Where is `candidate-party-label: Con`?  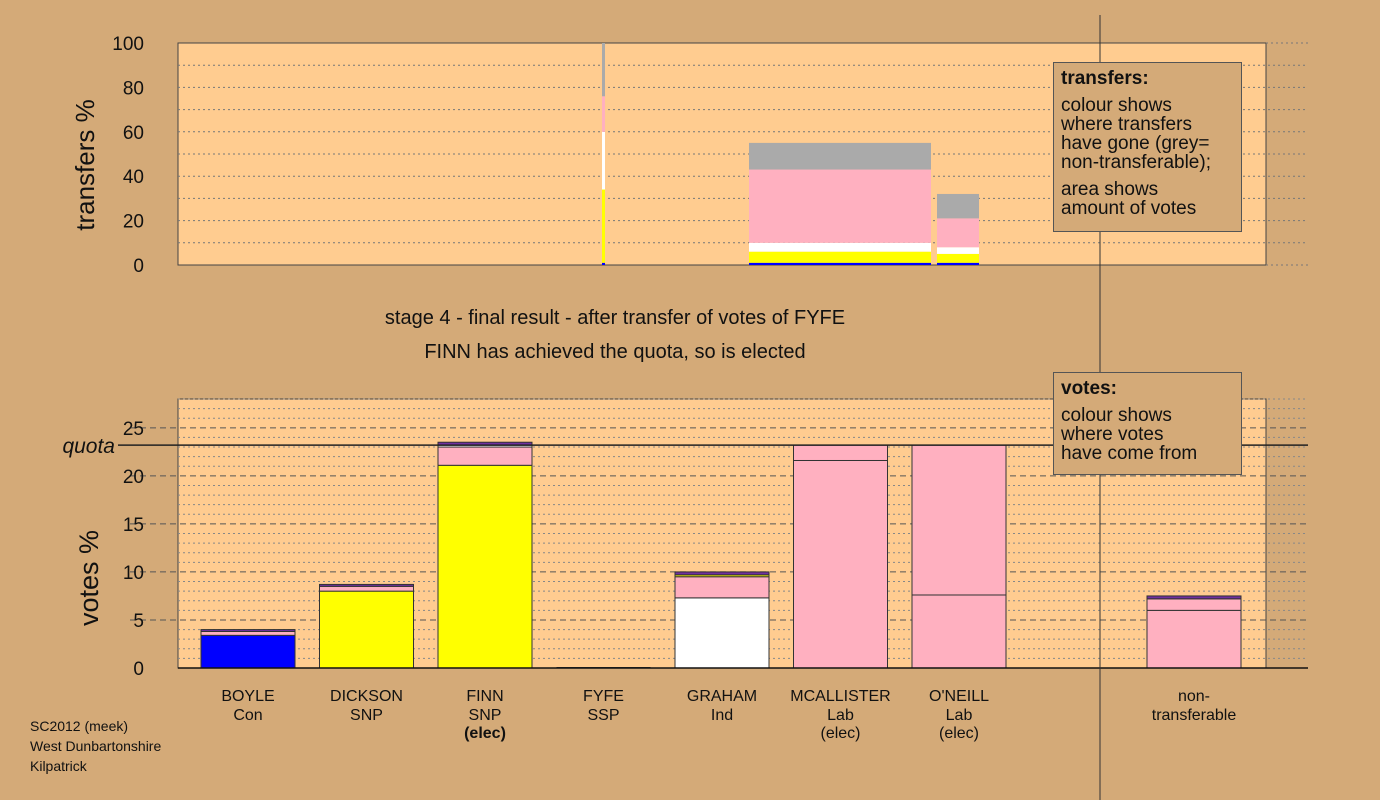 candidate-party-label: Con is located at coordinates (247, 715).